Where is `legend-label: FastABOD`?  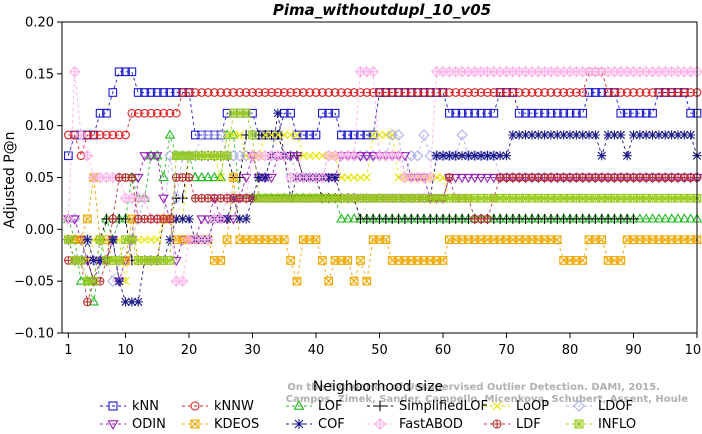 legend-label: FastABOD is located at coordinates (431, 424).